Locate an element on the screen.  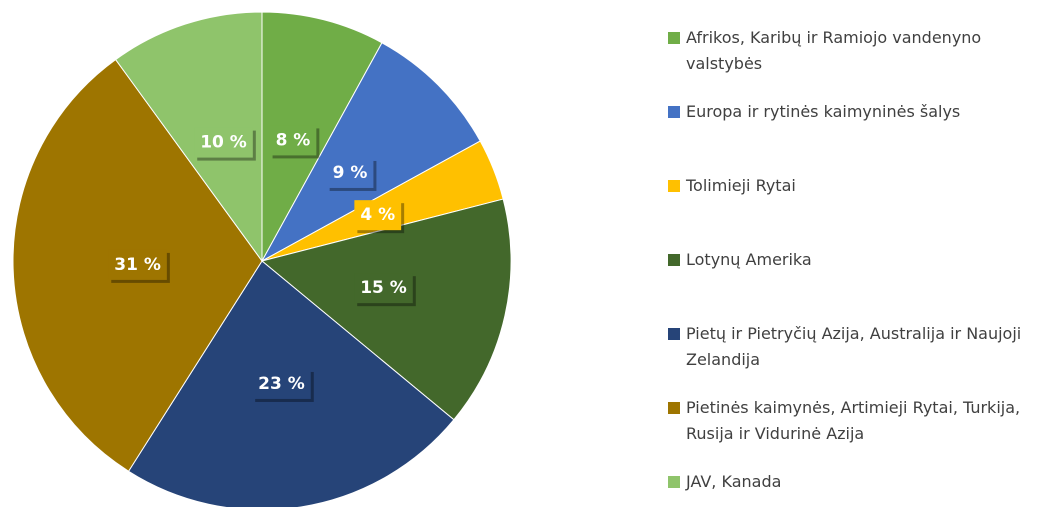
legend-item: Tolimieji Rytai is located at coordinates (858, 186).